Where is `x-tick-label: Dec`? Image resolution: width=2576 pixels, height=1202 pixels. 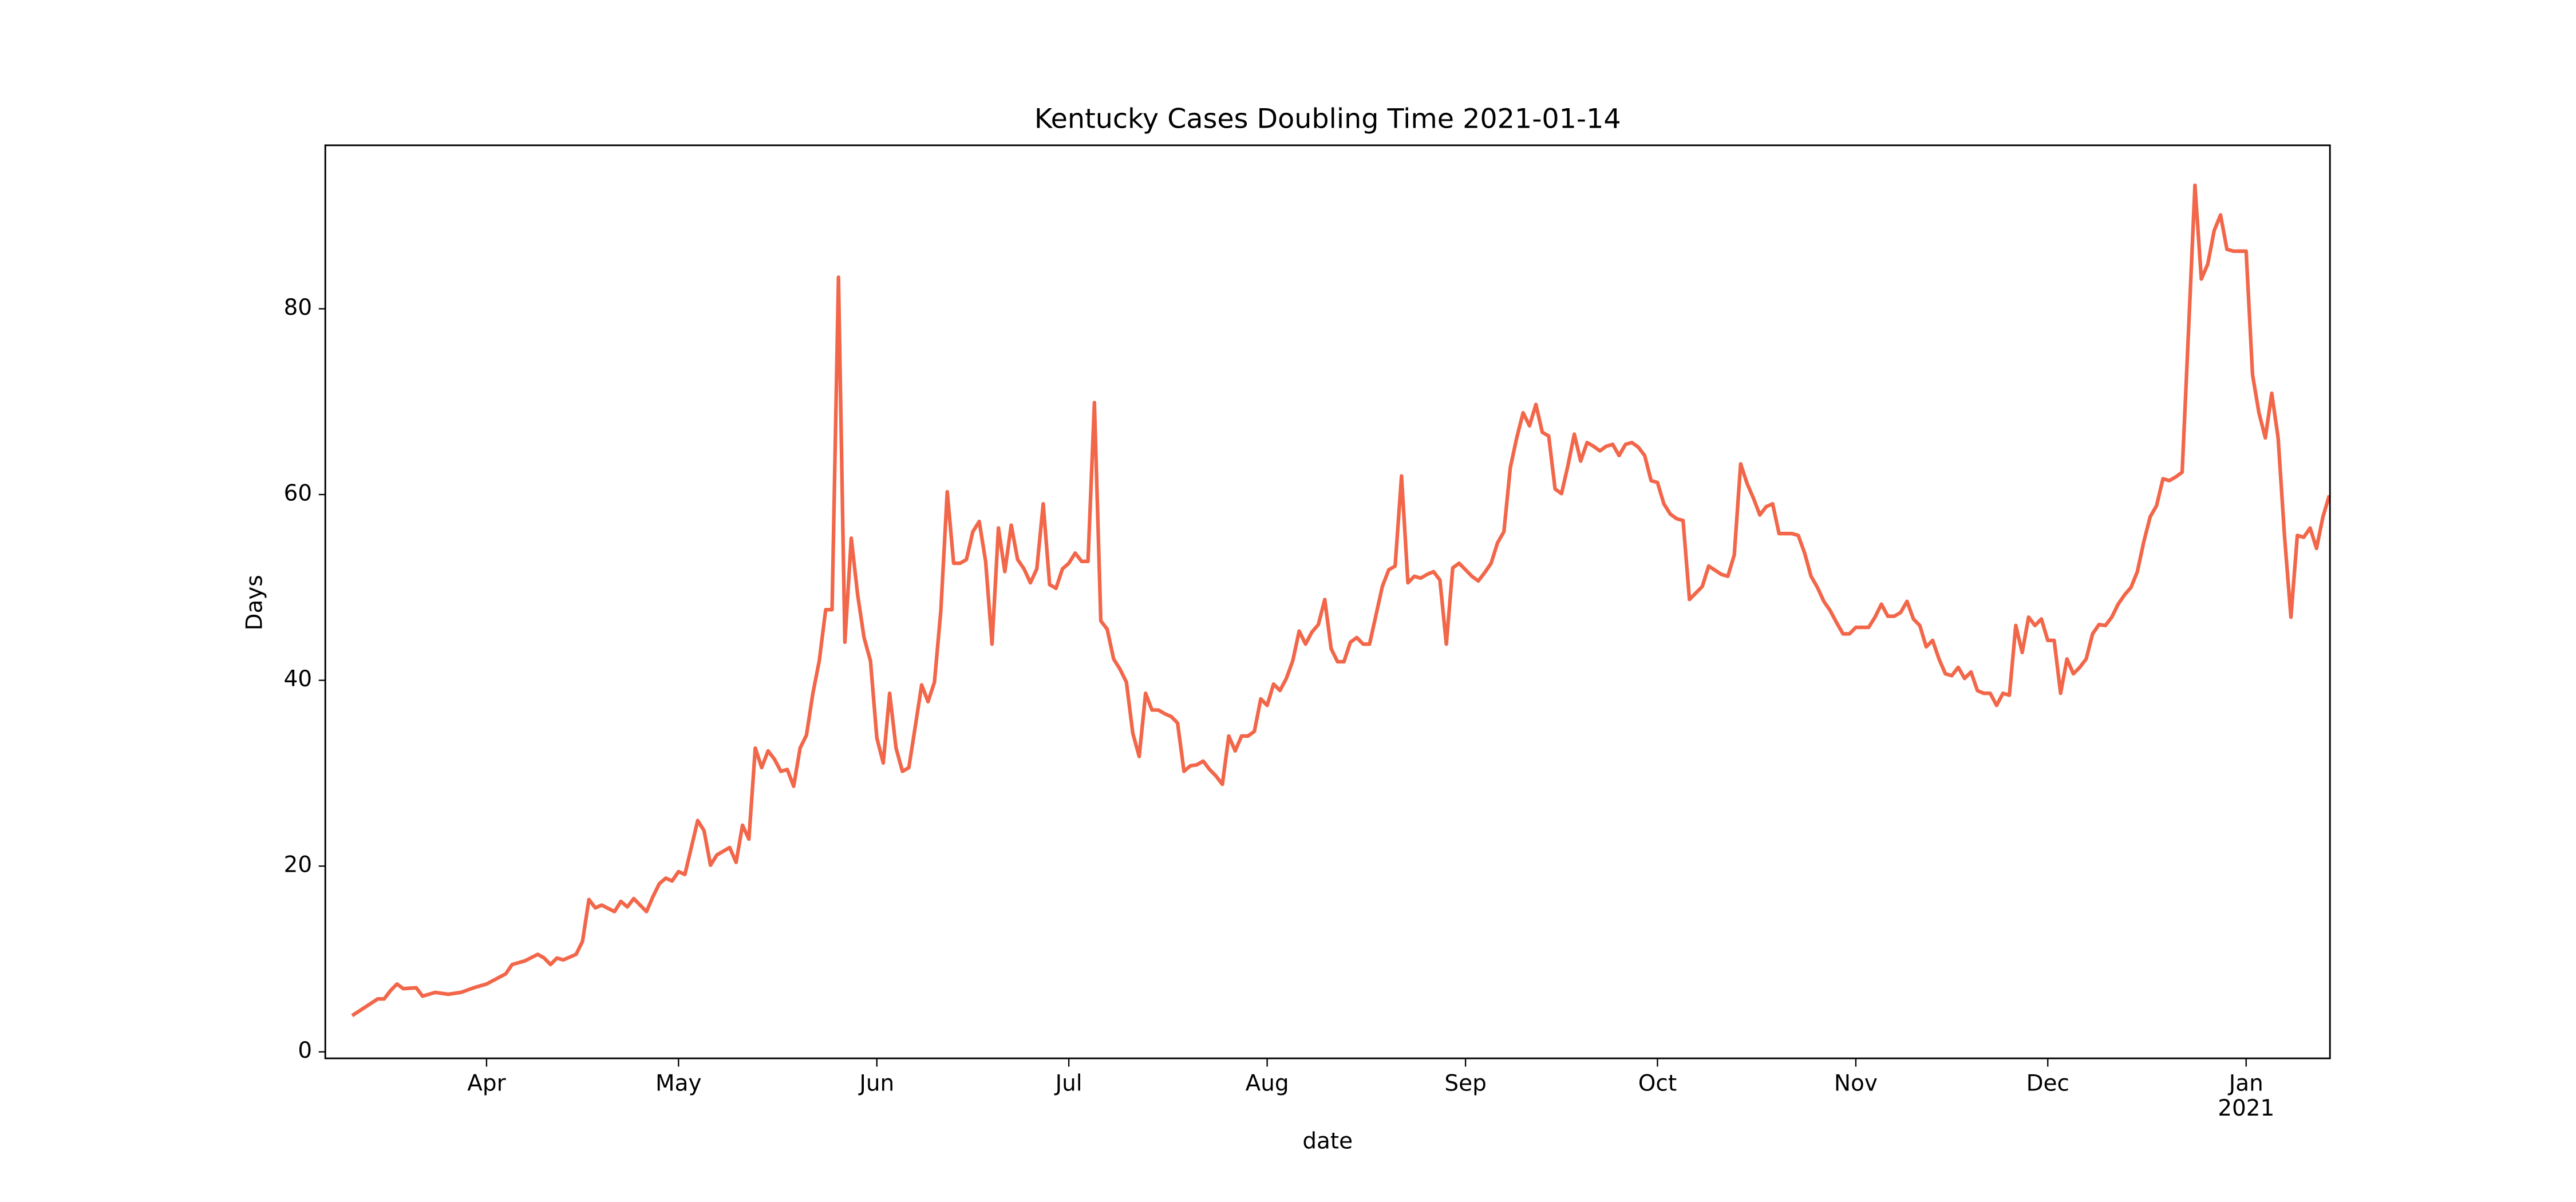
x-tick-label: Dec is located at coordinates (2047, 1084).